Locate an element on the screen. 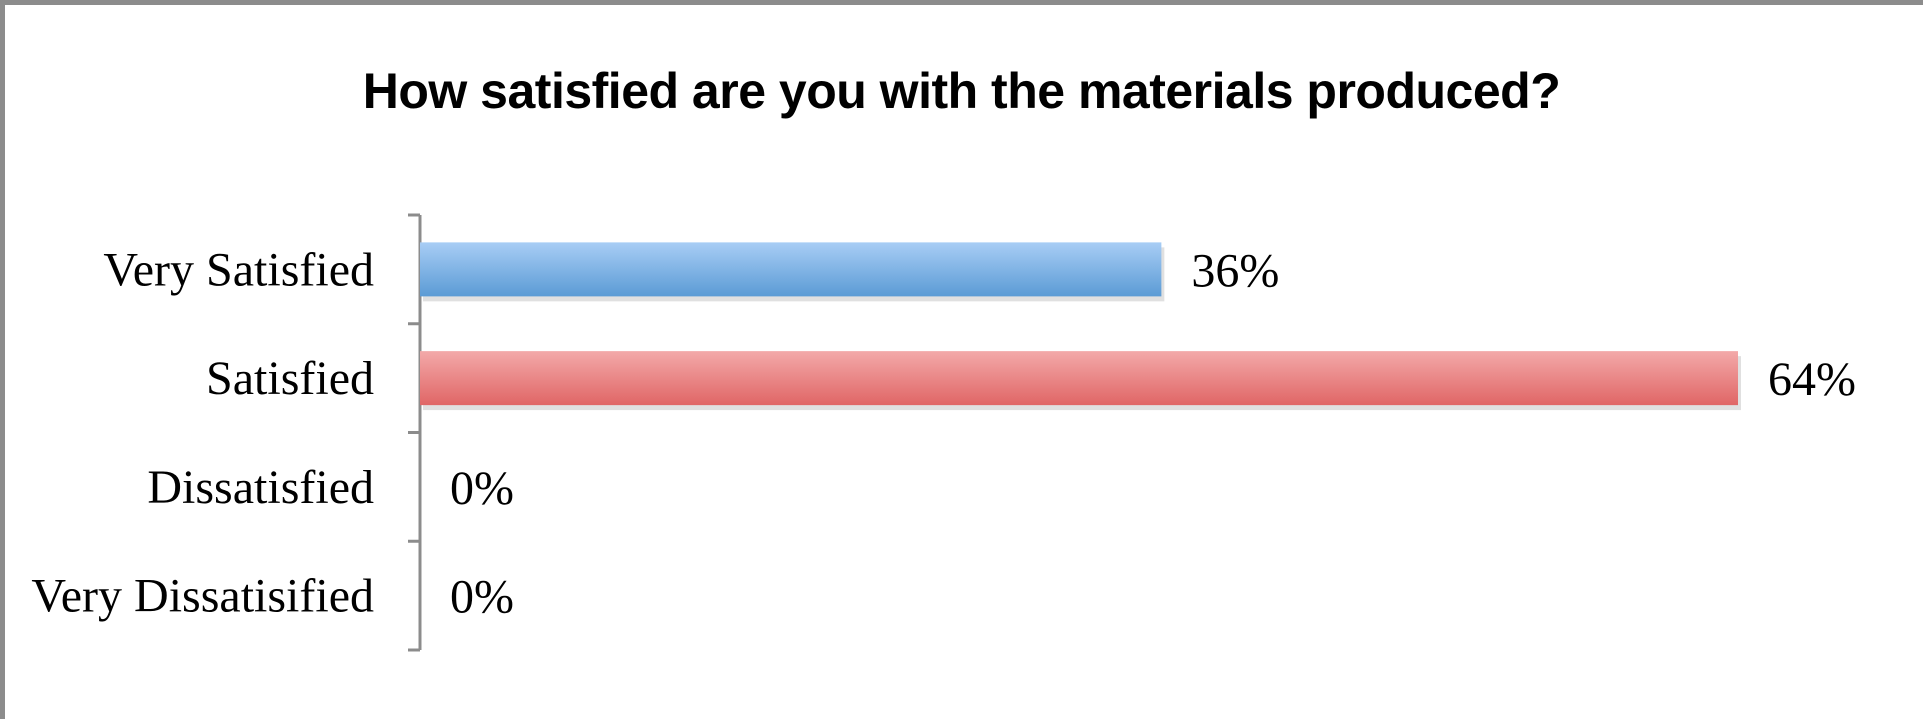 This screenshot has height=719, width=1923. category-label: Dissatisfied is located at coordinates (260, 487).